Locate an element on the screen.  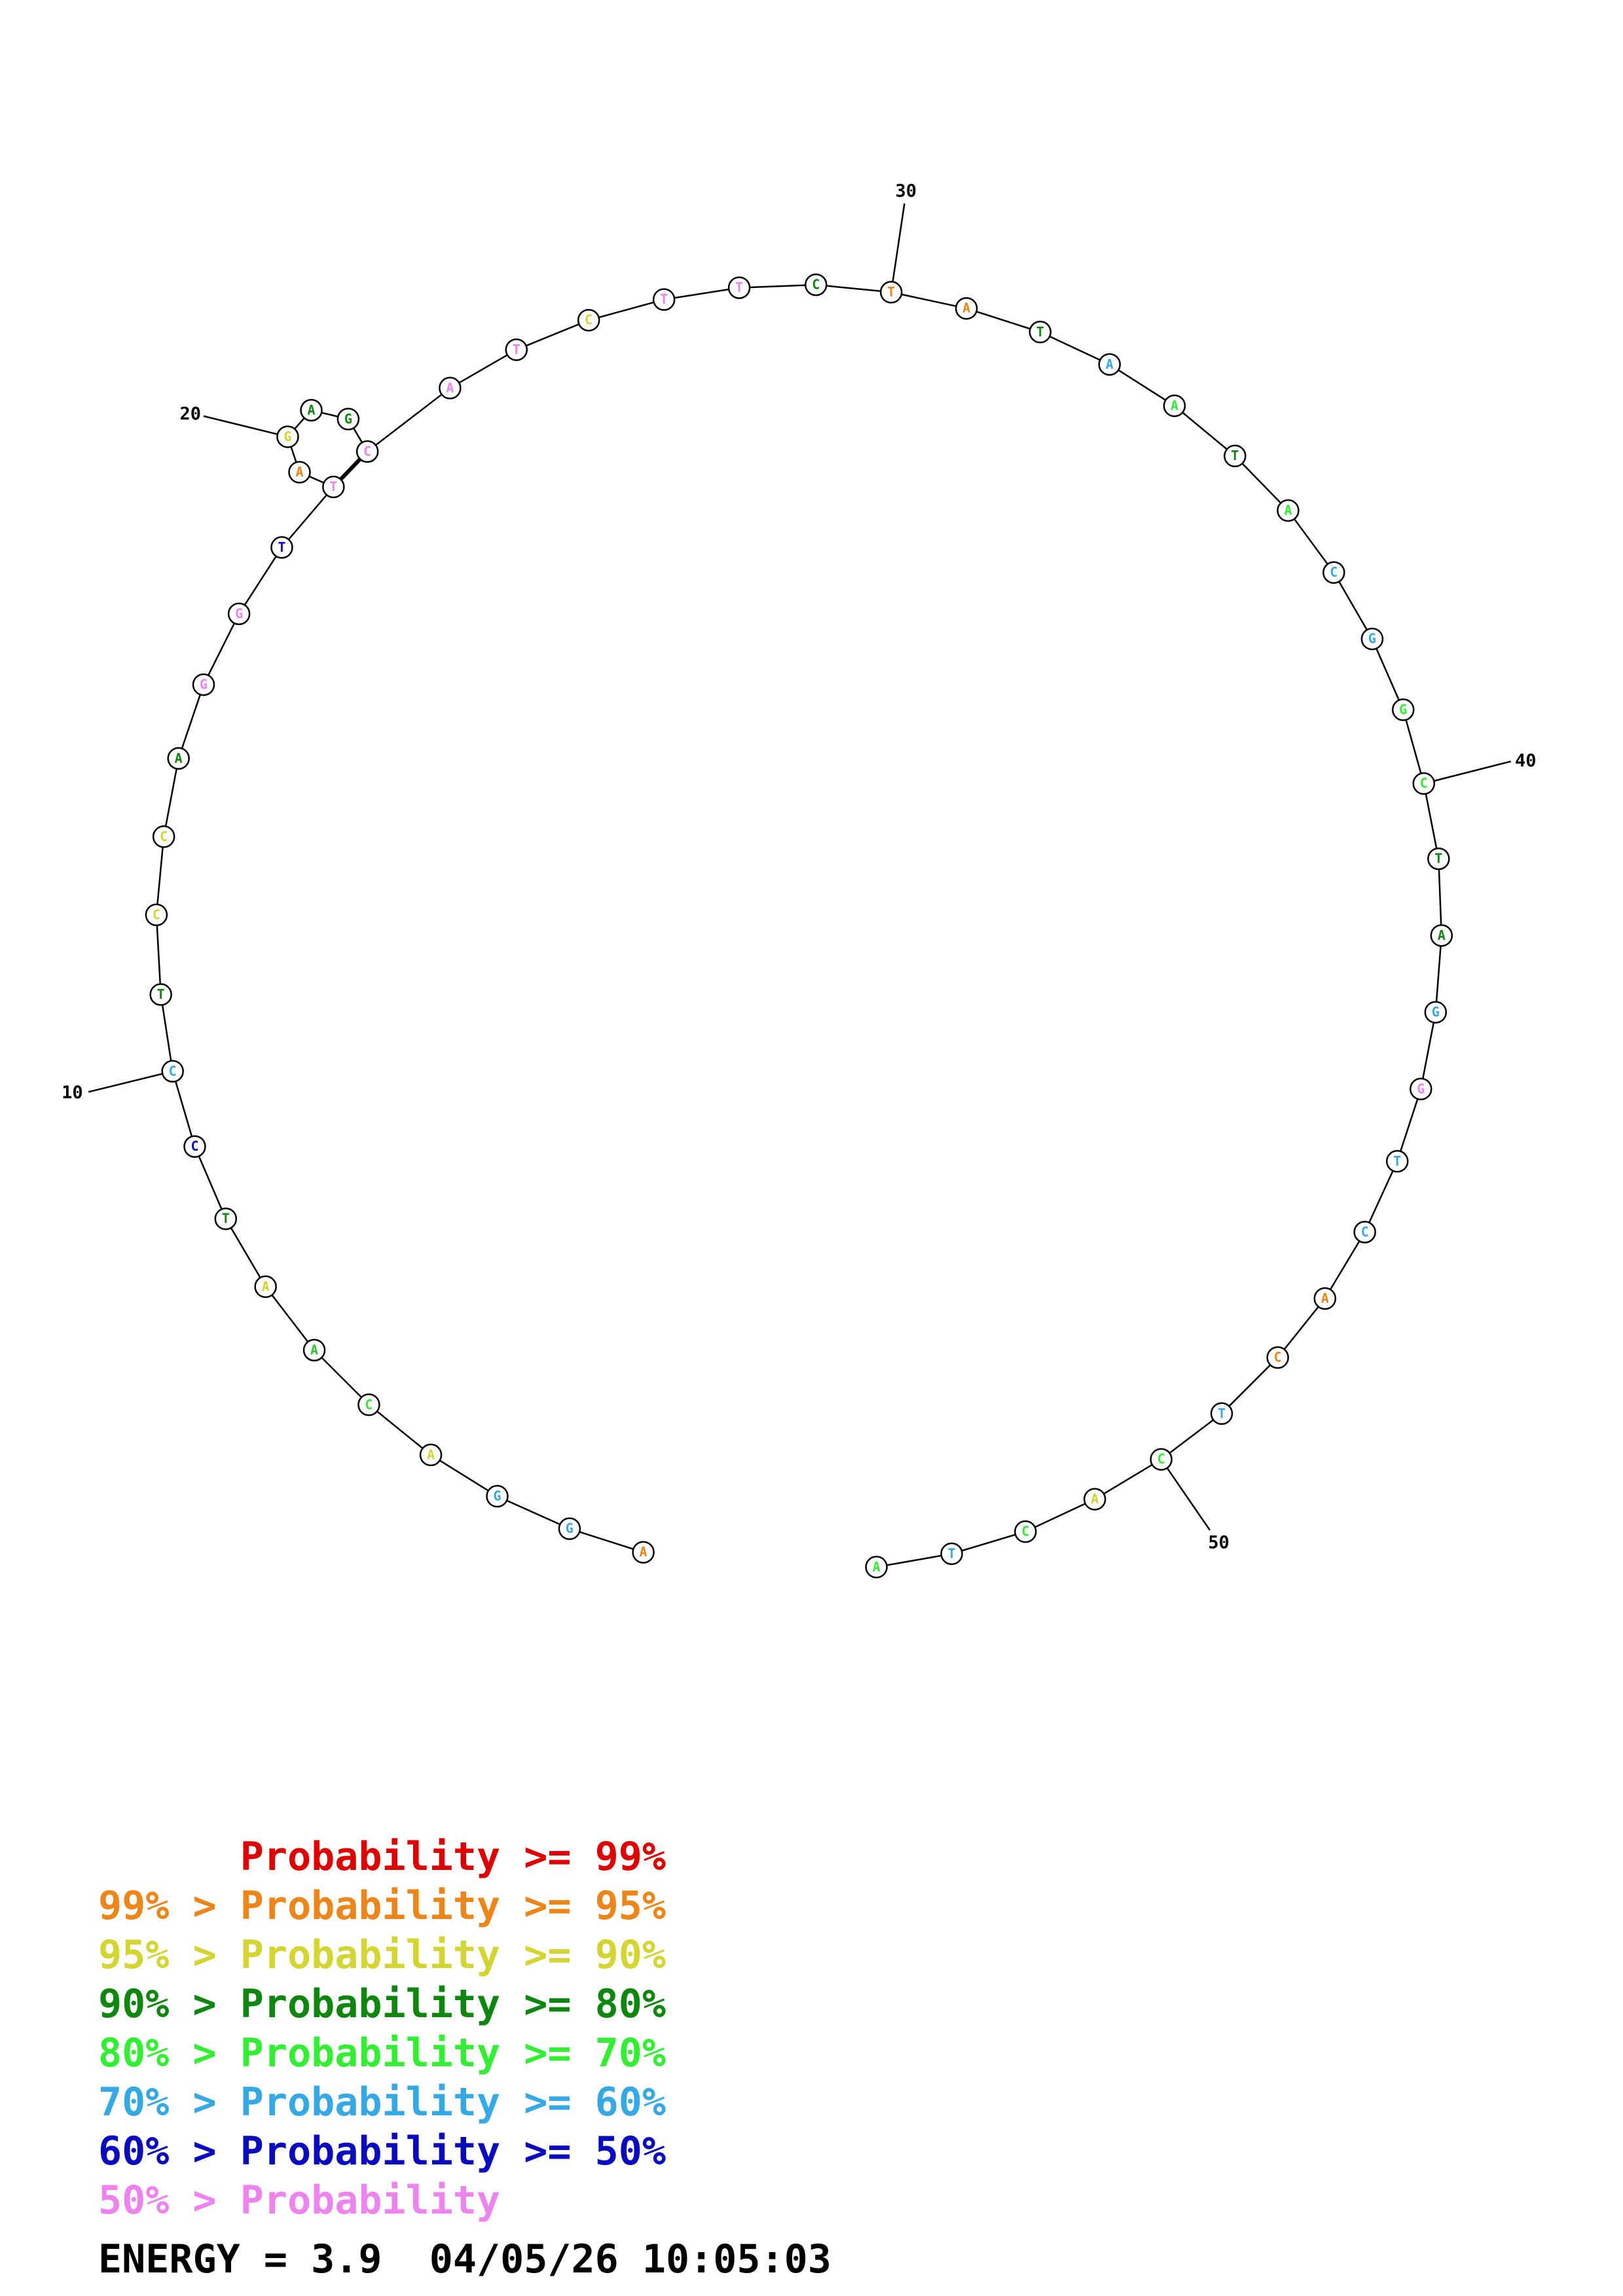
legend-text: Probability >= 80% is located at coordinates (453, 2004).